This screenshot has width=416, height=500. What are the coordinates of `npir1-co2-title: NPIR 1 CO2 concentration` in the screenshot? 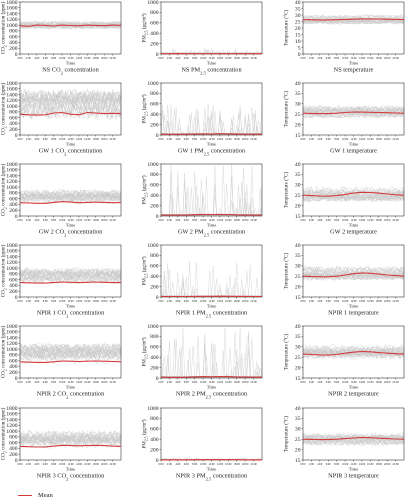 It's located at (71, 314).